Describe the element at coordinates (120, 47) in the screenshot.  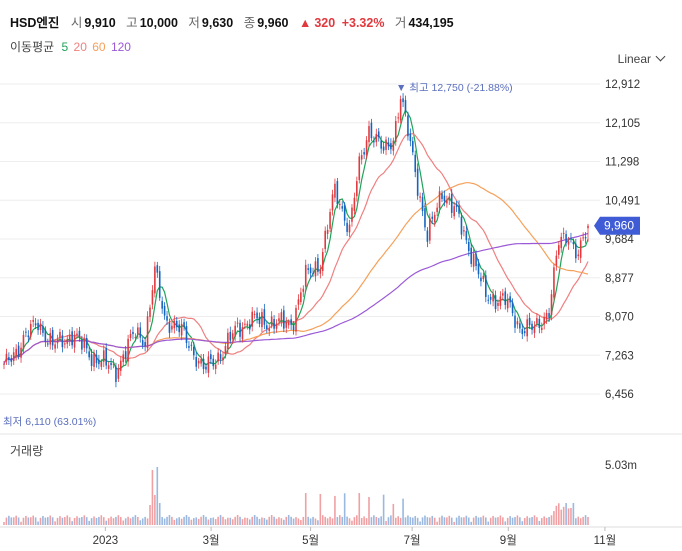
I see `ma120-legend: 120` at that location.